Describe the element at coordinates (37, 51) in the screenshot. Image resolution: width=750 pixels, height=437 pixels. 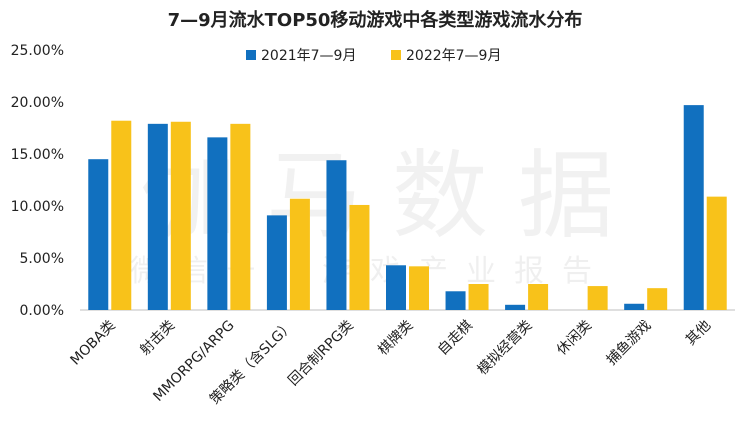
I see `y-tick-label: 25.00%` at that location.